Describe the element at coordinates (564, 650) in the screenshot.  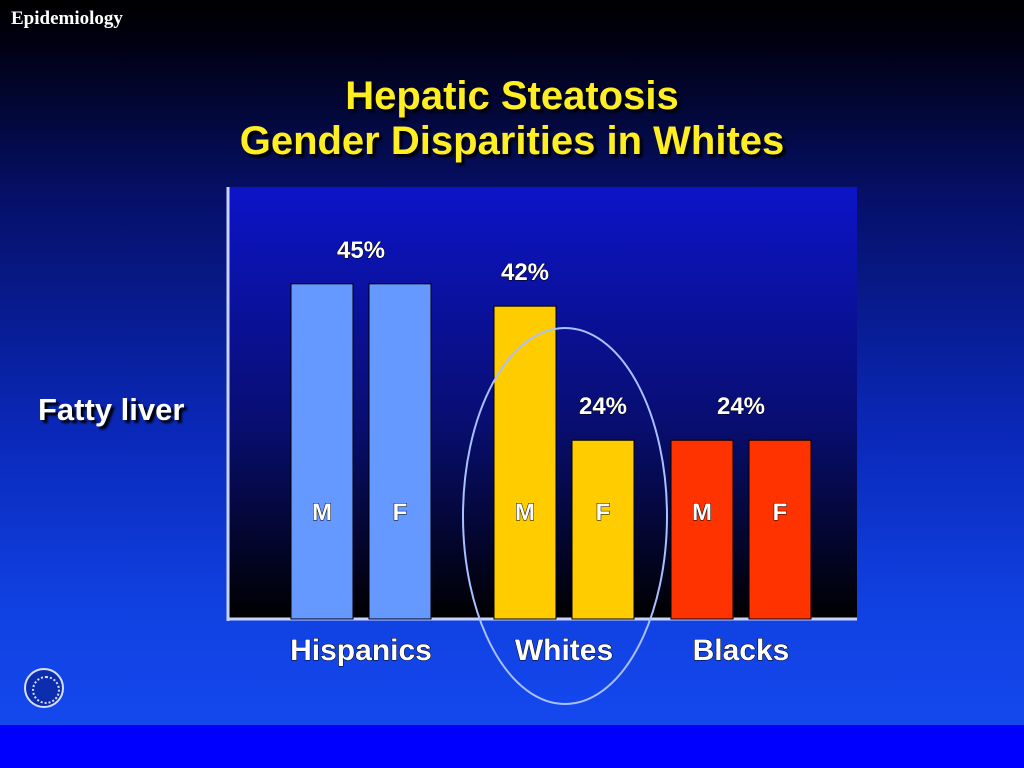
I see `x-tick-label-whites: Whites` at that location.